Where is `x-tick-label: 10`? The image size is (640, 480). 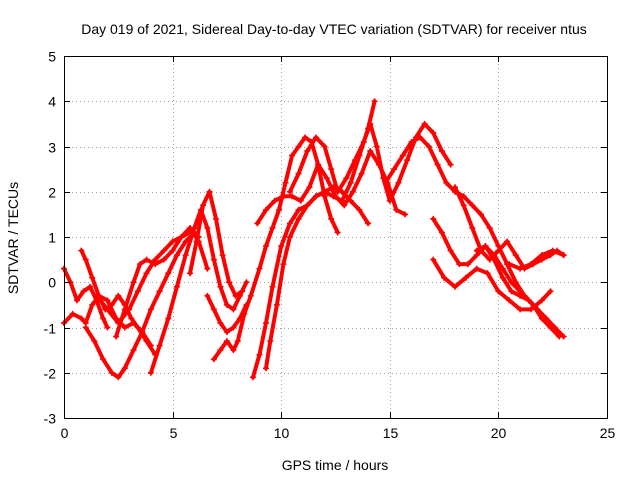 x-tick-label: 10 is located at coordinates (282, 433).